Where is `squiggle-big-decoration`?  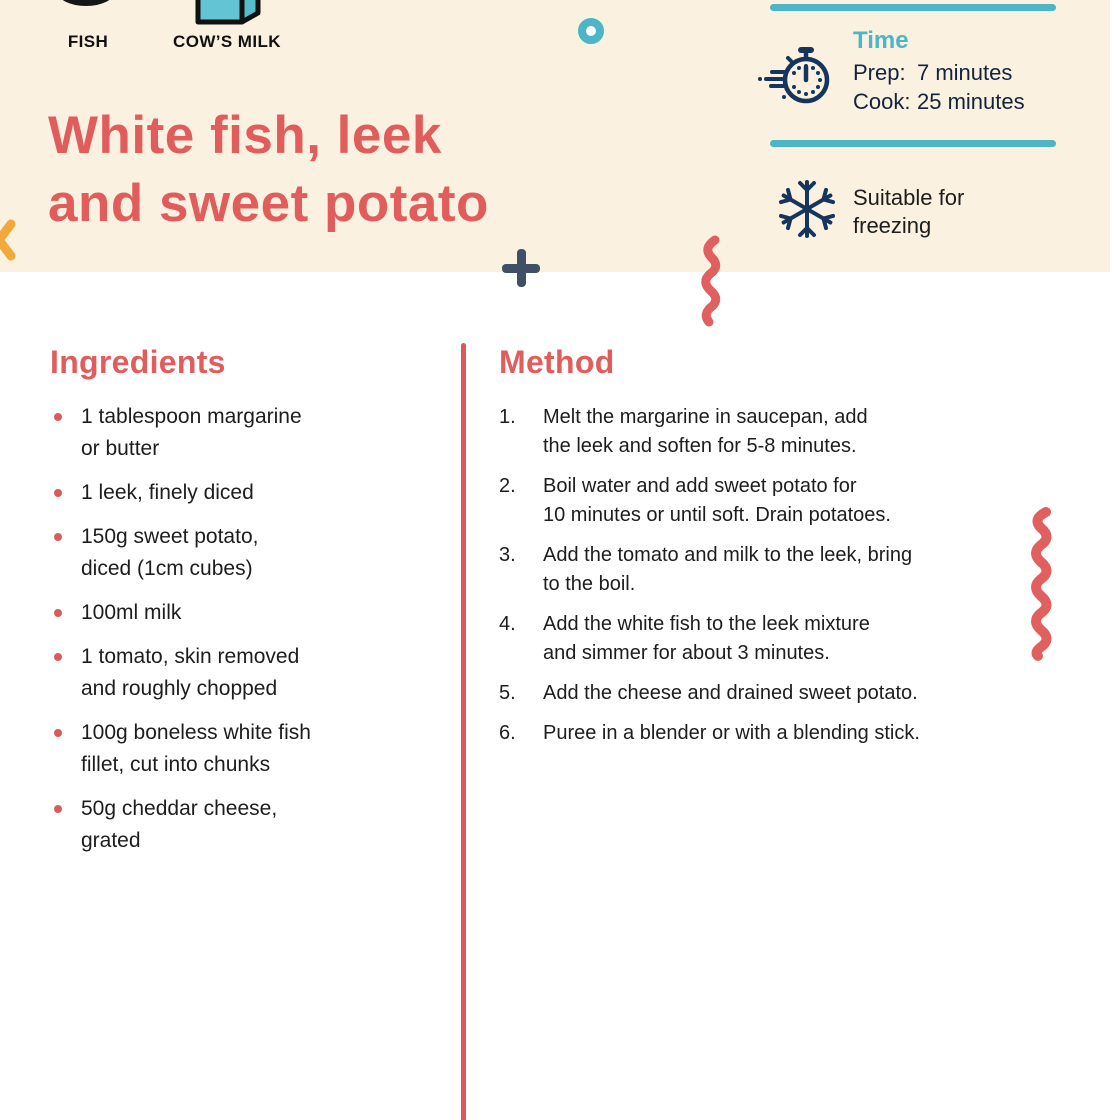 squiggle-big-decoration is located at coordinates (1041, 584).